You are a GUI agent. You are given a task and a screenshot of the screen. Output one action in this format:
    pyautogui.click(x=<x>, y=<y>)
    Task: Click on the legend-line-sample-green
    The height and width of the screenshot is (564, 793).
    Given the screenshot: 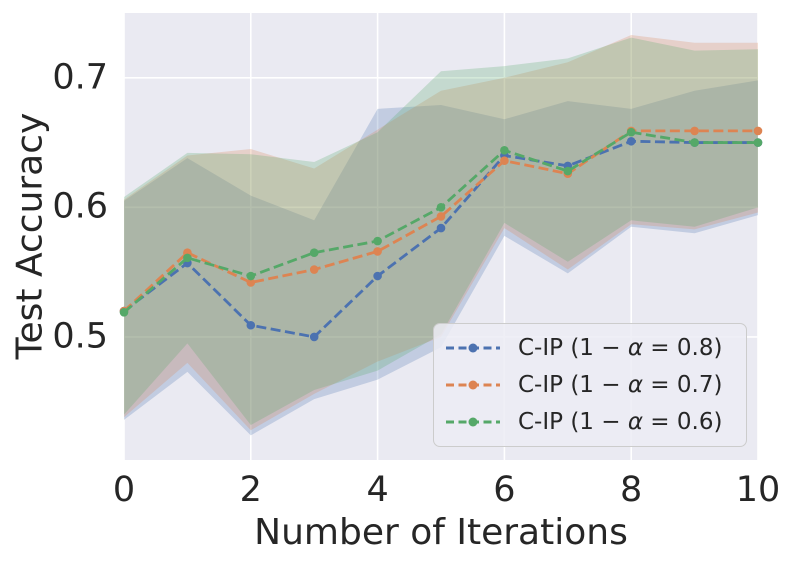 What is the action you would take?
    pyautogui.click(x=473, y=422)
    